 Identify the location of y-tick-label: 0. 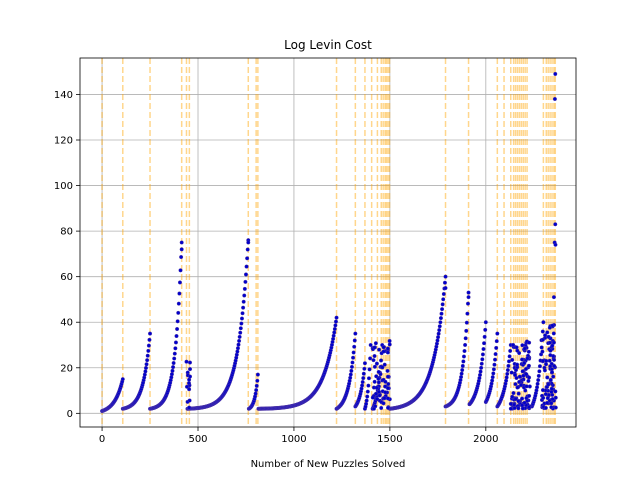
(70, 414).